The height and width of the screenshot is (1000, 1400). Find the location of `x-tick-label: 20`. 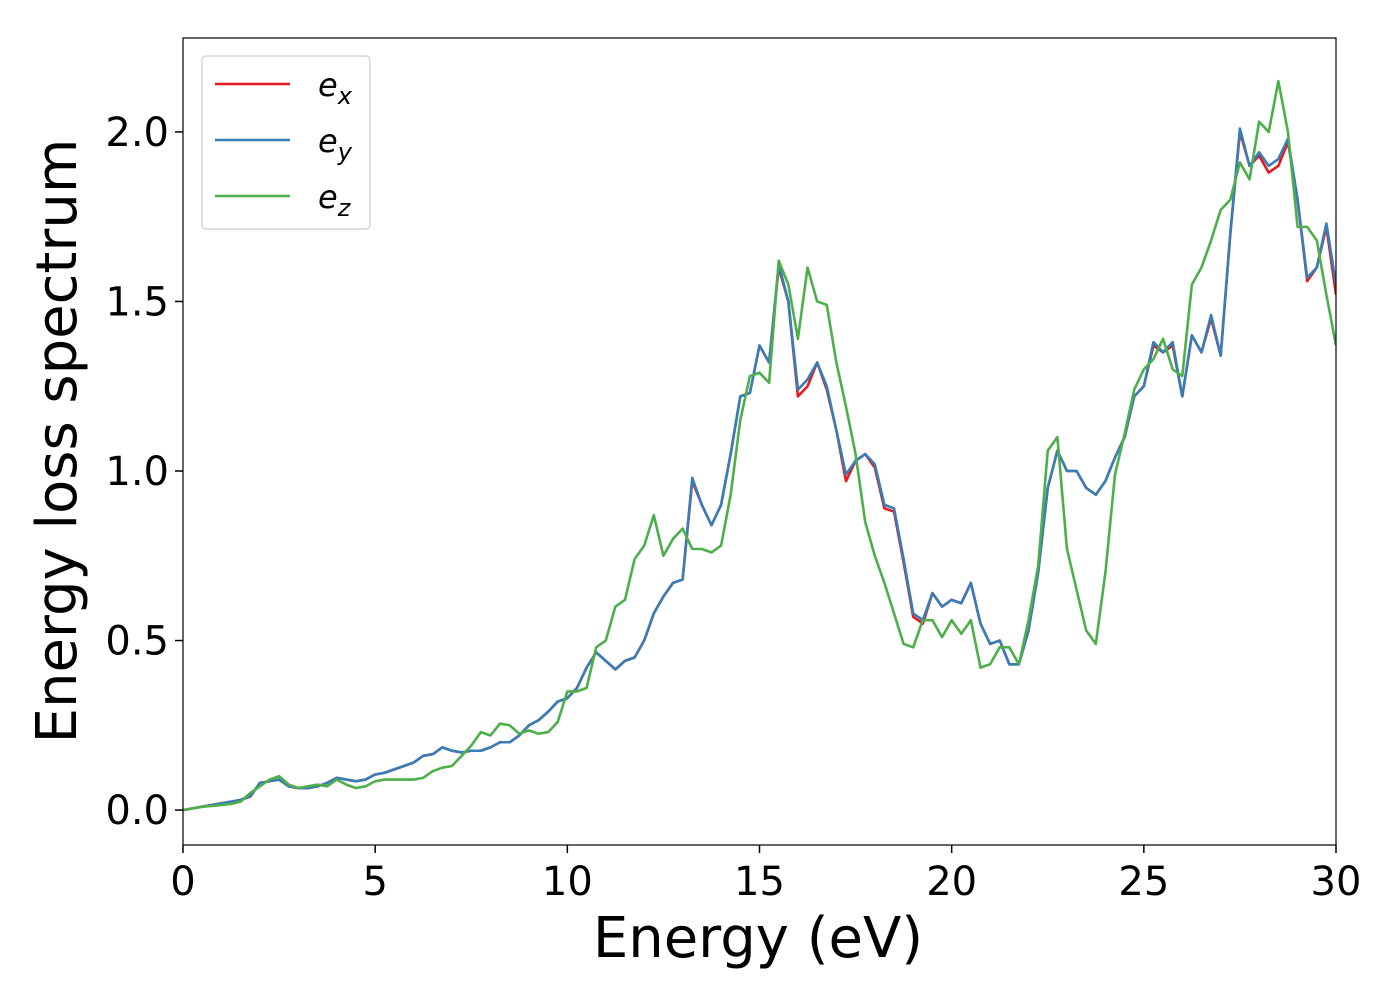

x-tick-label: 20 is located at coordinates (951, 882).